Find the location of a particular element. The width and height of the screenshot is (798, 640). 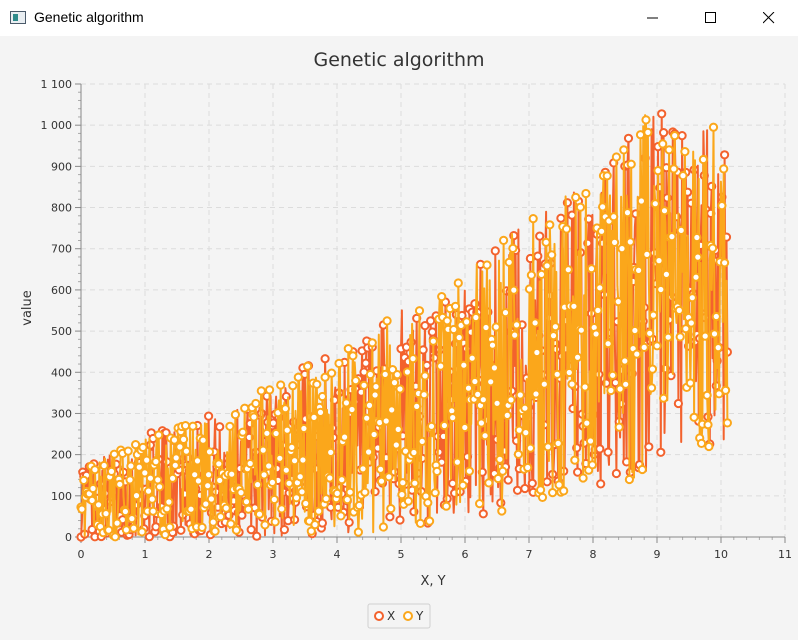

x-tick-label: 1 is located at coordinates (145, 554).